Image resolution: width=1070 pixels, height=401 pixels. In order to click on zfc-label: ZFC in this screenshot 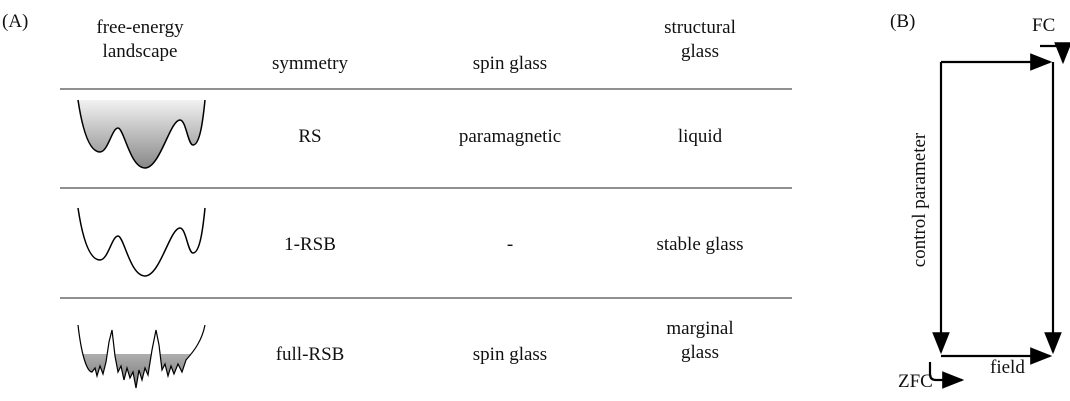, I will do `click(915, 381)`.